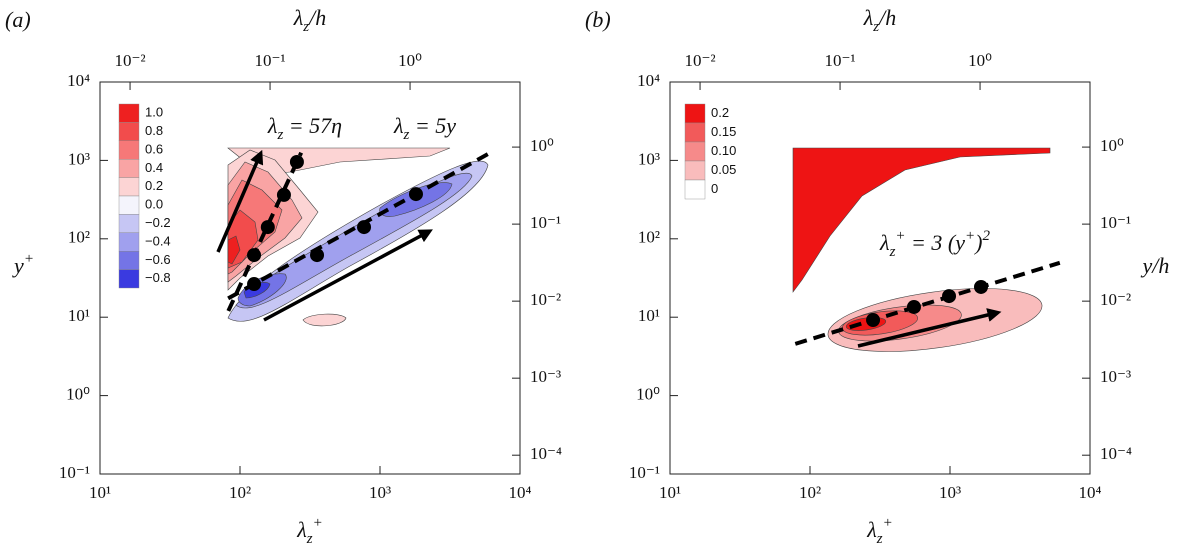 This screenshot has height=557, width=1184. What do you see at coordinates (18, 19) in the screenshot?
I see `panel-label: (a)` at bounding box center [18, 19].